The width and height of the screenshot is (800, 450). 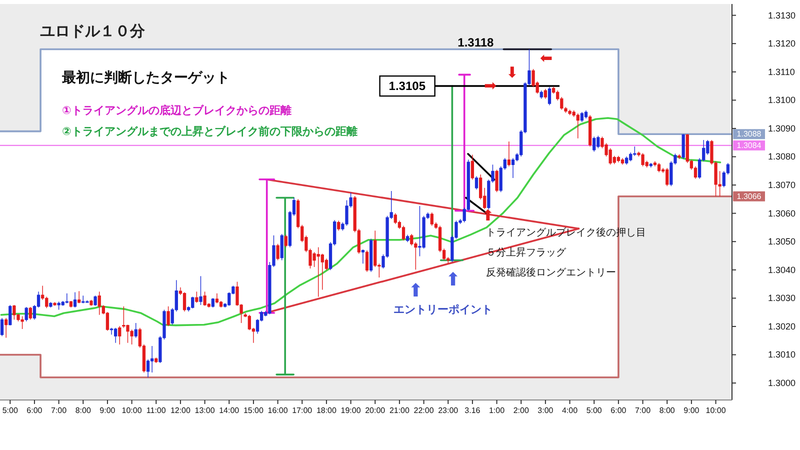 I want to click on annotation: 1.3118, so click(x=476, y=42).